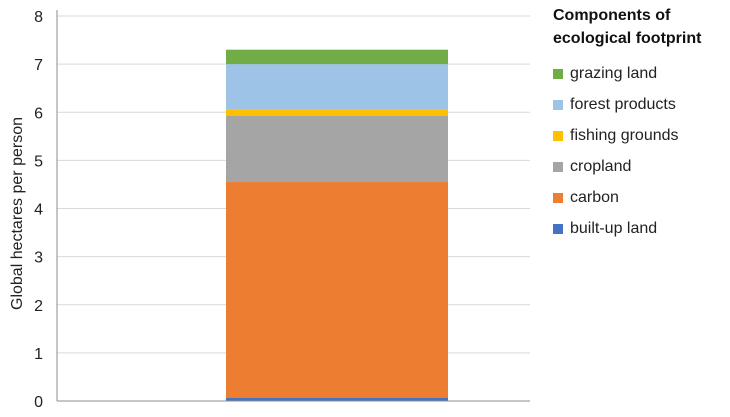 The height and width of the screenshot is (417, 730). What do you see at coordinates (337, 57) in the screenshot?
I see `bar-segment-grazing-land` at bounding box center [337, 57].